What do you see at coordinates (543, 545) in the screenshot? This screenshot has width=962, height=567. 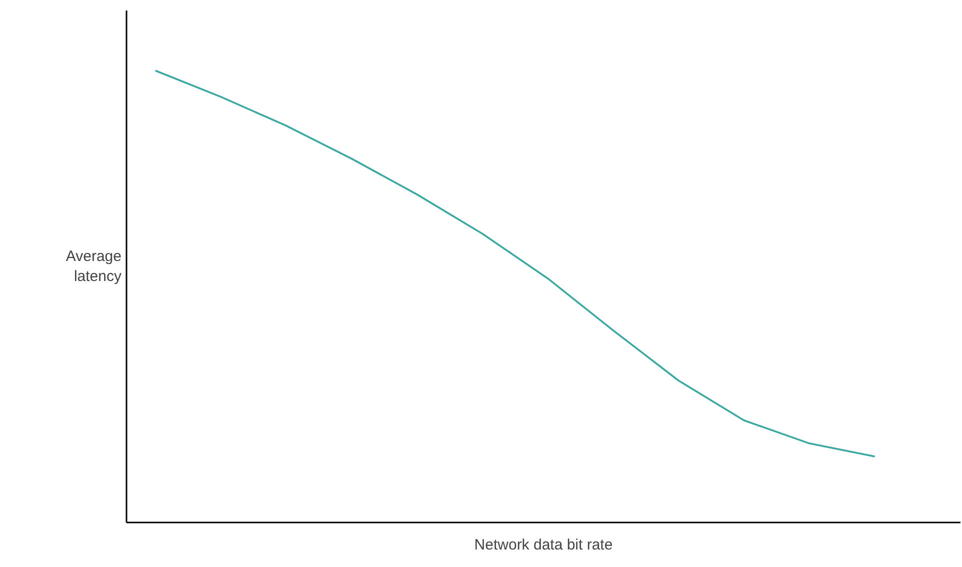 I see `x-axis-title: Network data bit rate` at bounding box center [543, 545].